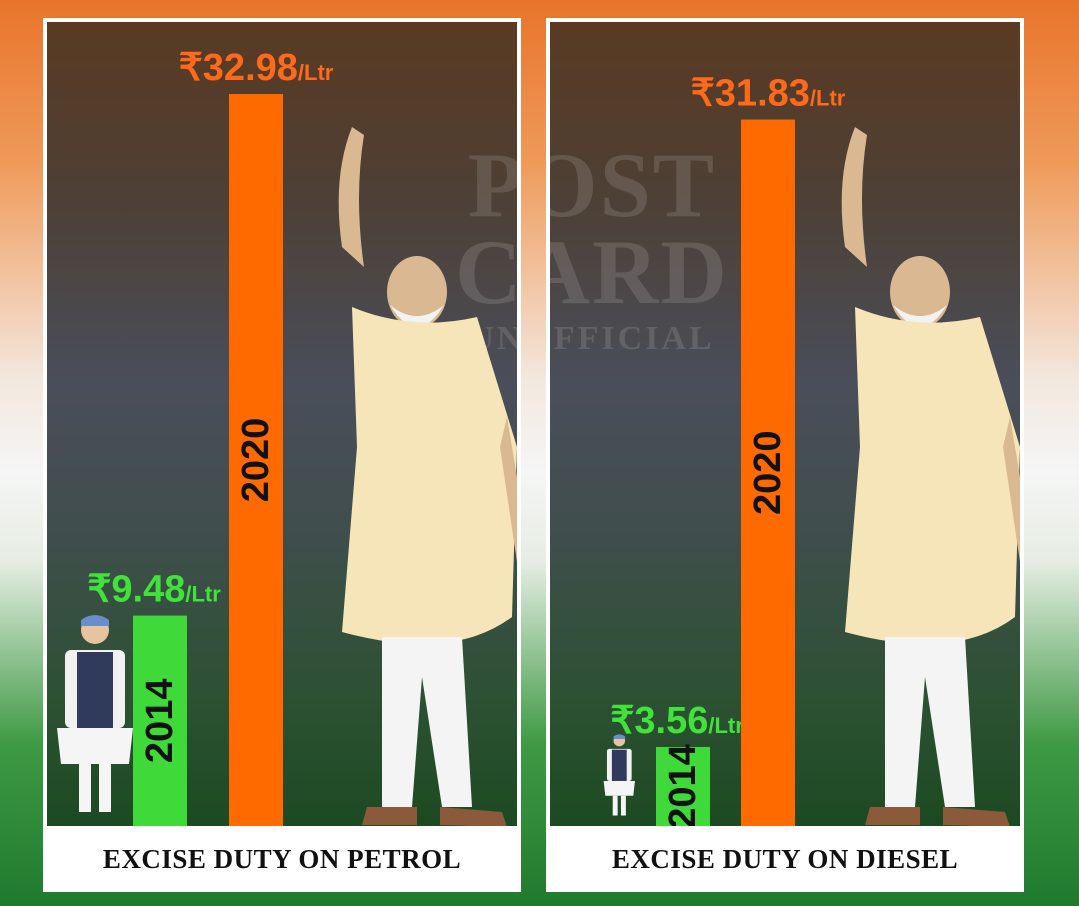 This screenshot has height=906, width=1079. What do you see at coordinates (256, 68) in the screenshot?
I see `bar-value-label: ₹32.98/Ltr` at bounding box center [256, 68].